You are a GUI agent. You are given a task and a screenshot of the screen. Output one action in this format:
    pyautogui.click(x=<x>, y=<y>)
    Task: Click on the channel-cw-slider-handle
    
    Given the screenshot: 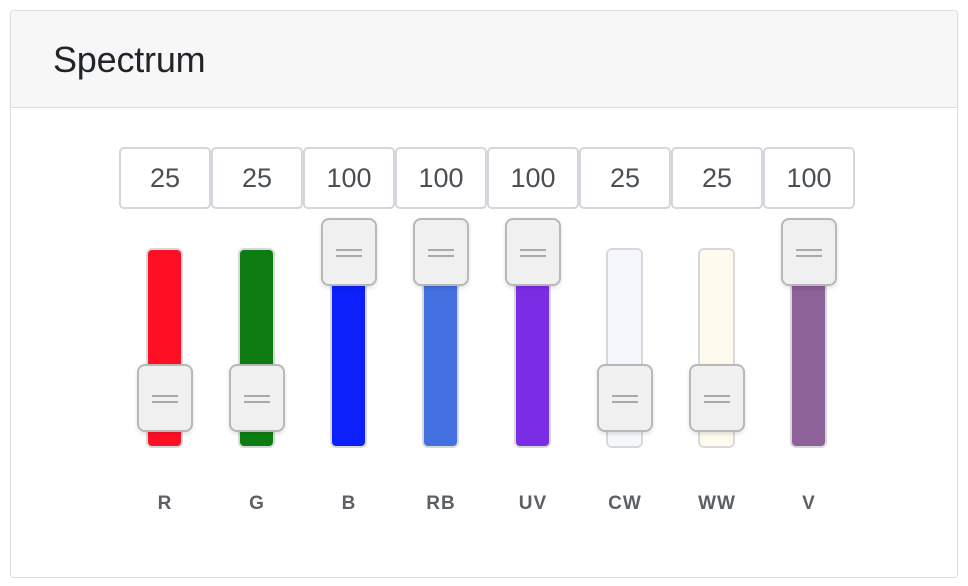 What is the action you would take?
    pyautogui.click(x=625, y=398)
    